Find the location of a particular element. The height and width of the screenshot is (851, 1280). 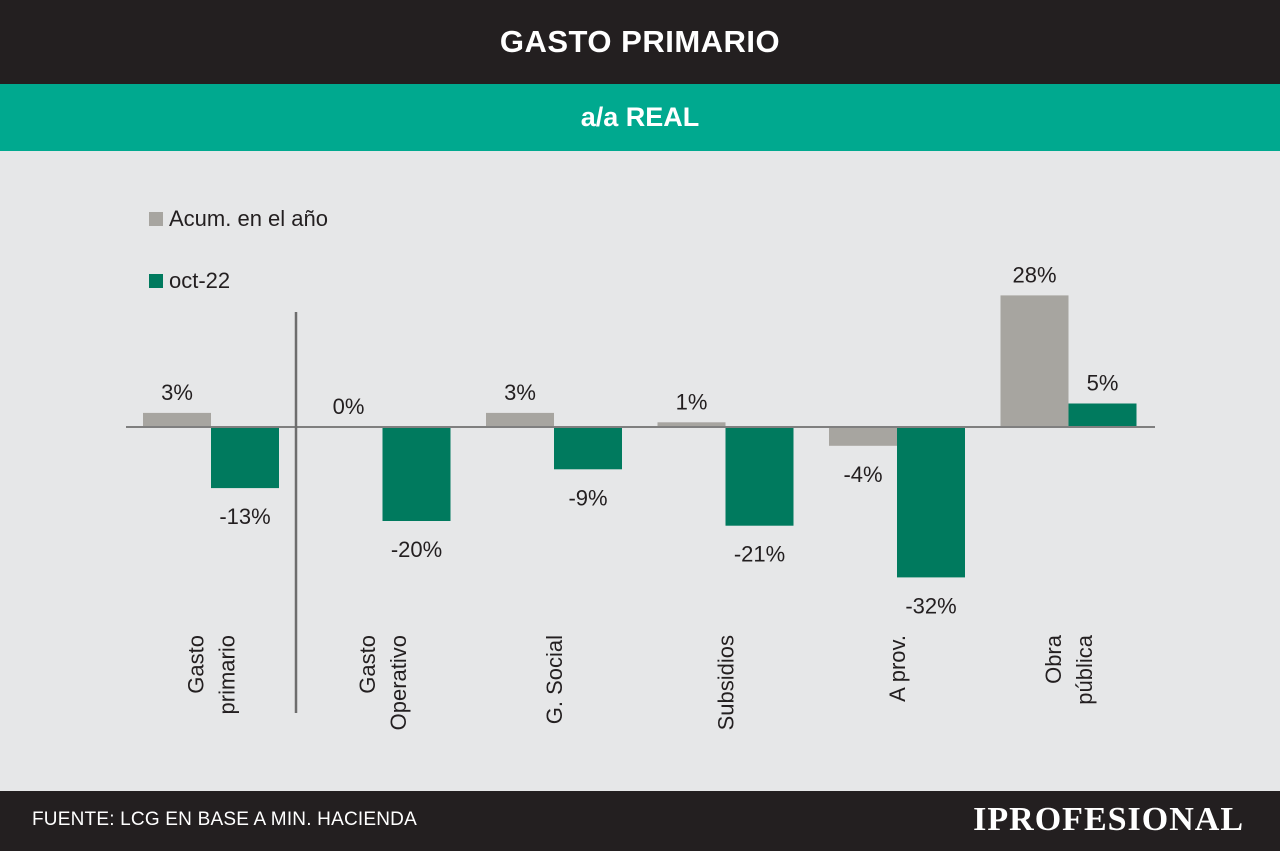

category-label-1-2: primario is located at coordinates (227, 674).